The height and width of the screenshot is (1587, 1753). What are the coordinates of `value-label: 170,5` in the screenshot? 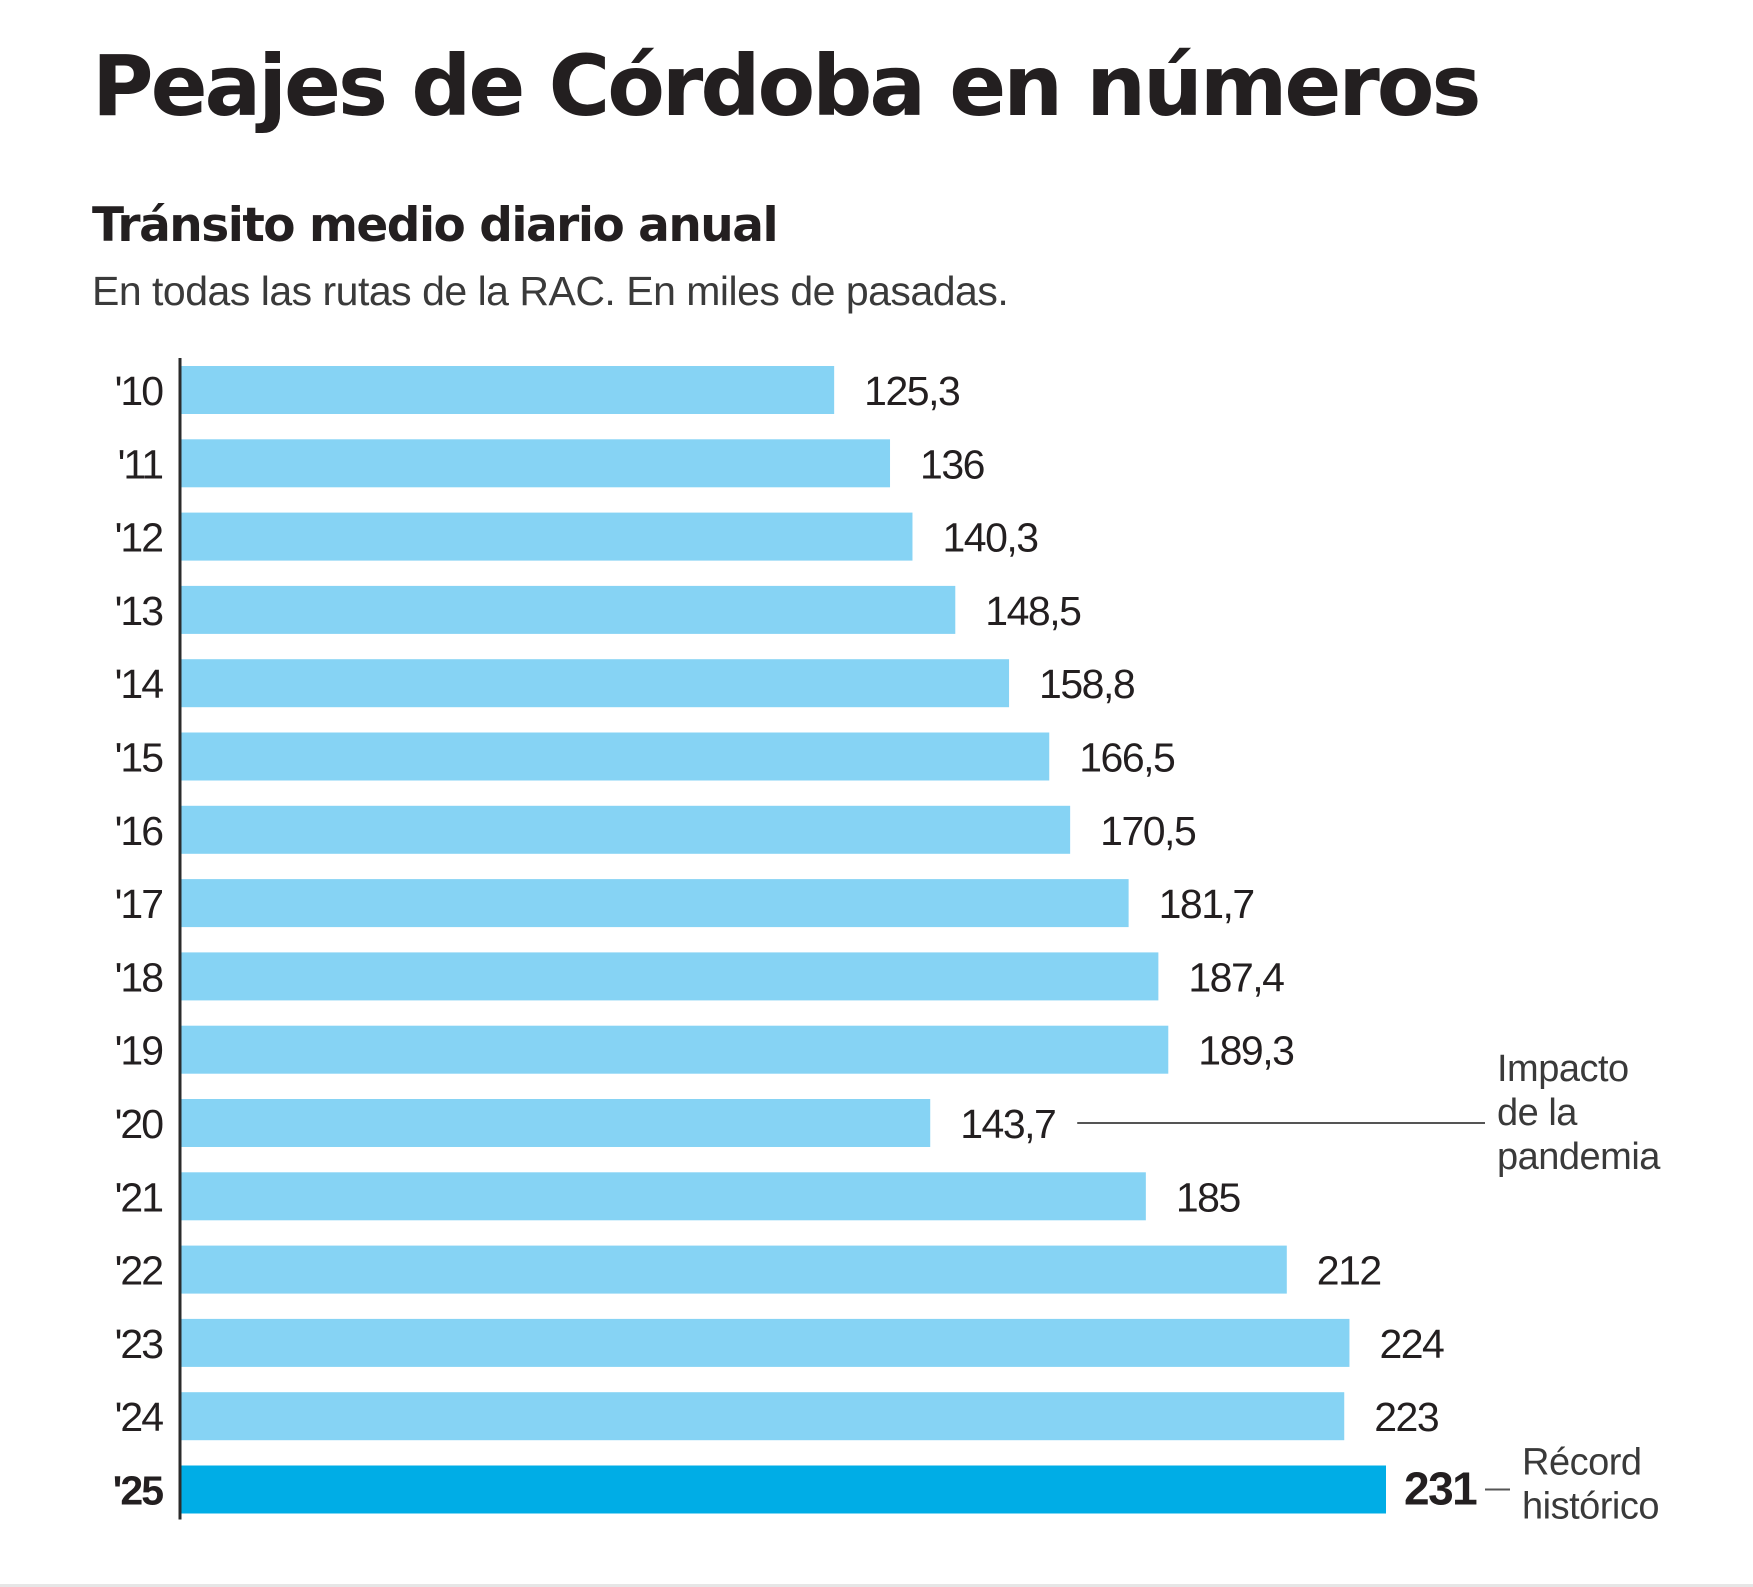 It's located at (1148, 831).